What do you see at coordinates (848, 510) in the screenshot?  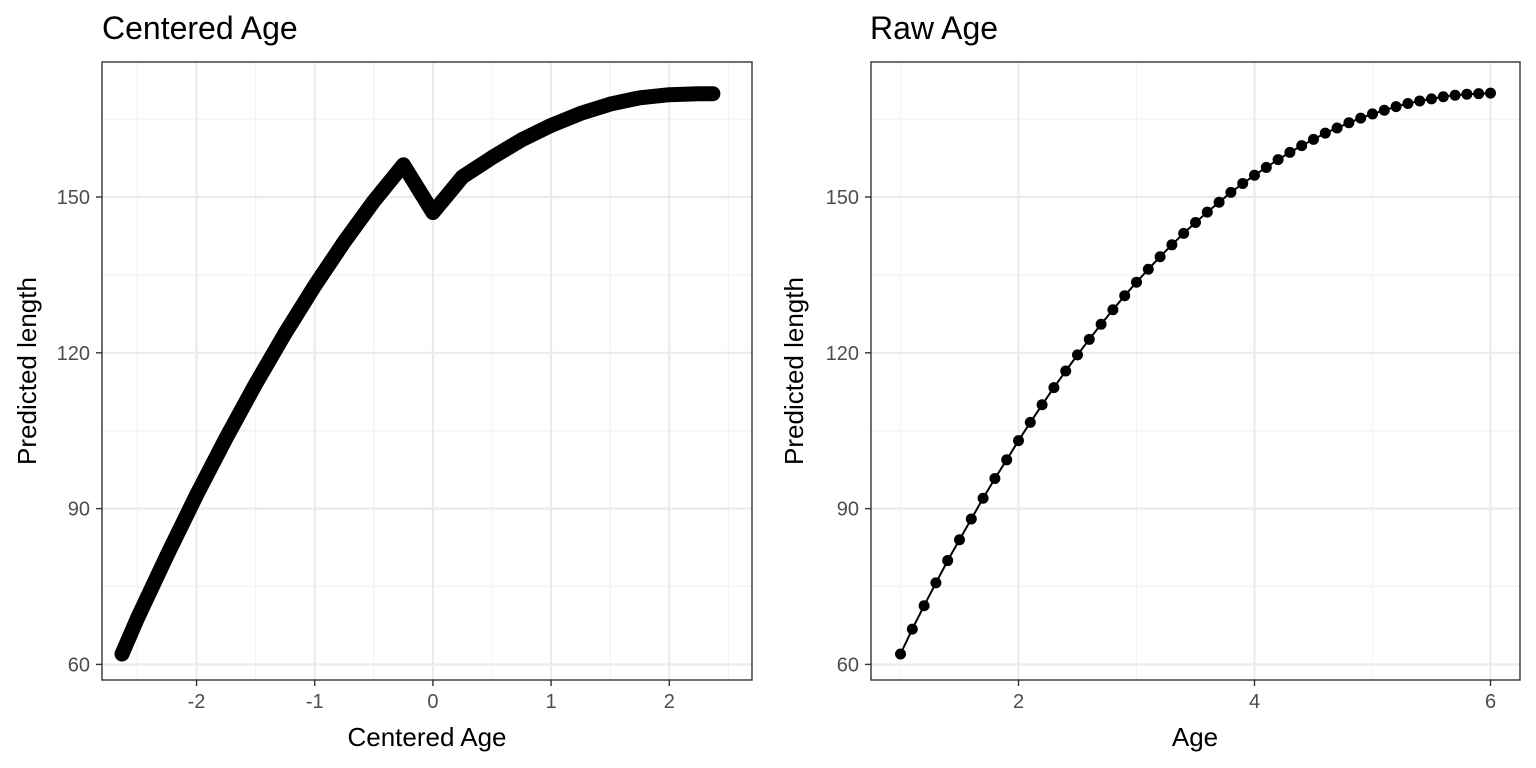 I see `y-tick-label: 90` at bounding box center [848, 510].